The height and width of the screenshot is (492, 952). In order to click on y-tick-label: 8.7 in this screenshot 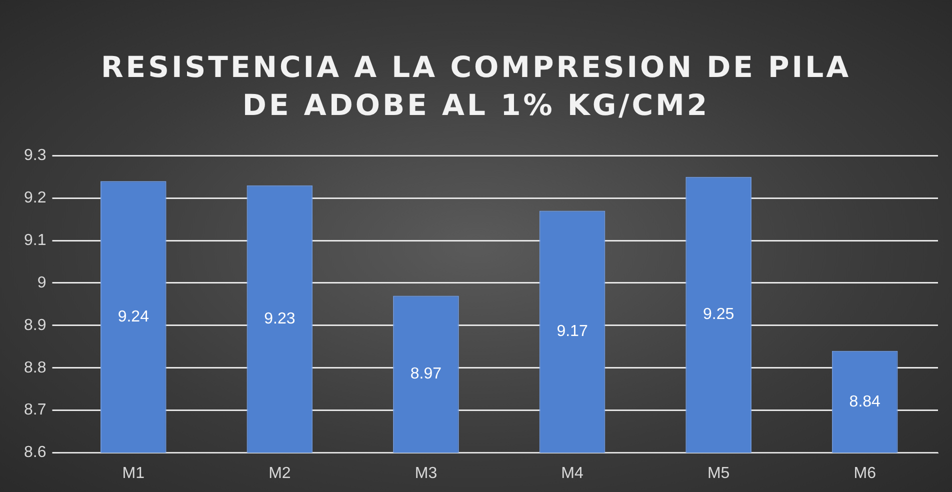, I will do `click(35, 410)`.